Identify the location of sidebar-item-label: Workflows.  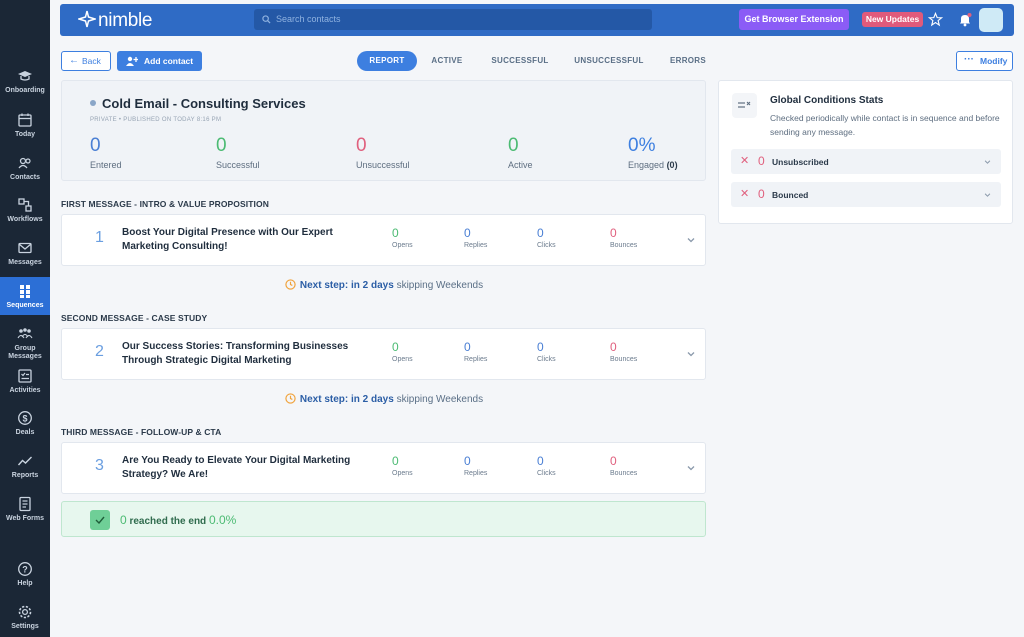
(25, 219).